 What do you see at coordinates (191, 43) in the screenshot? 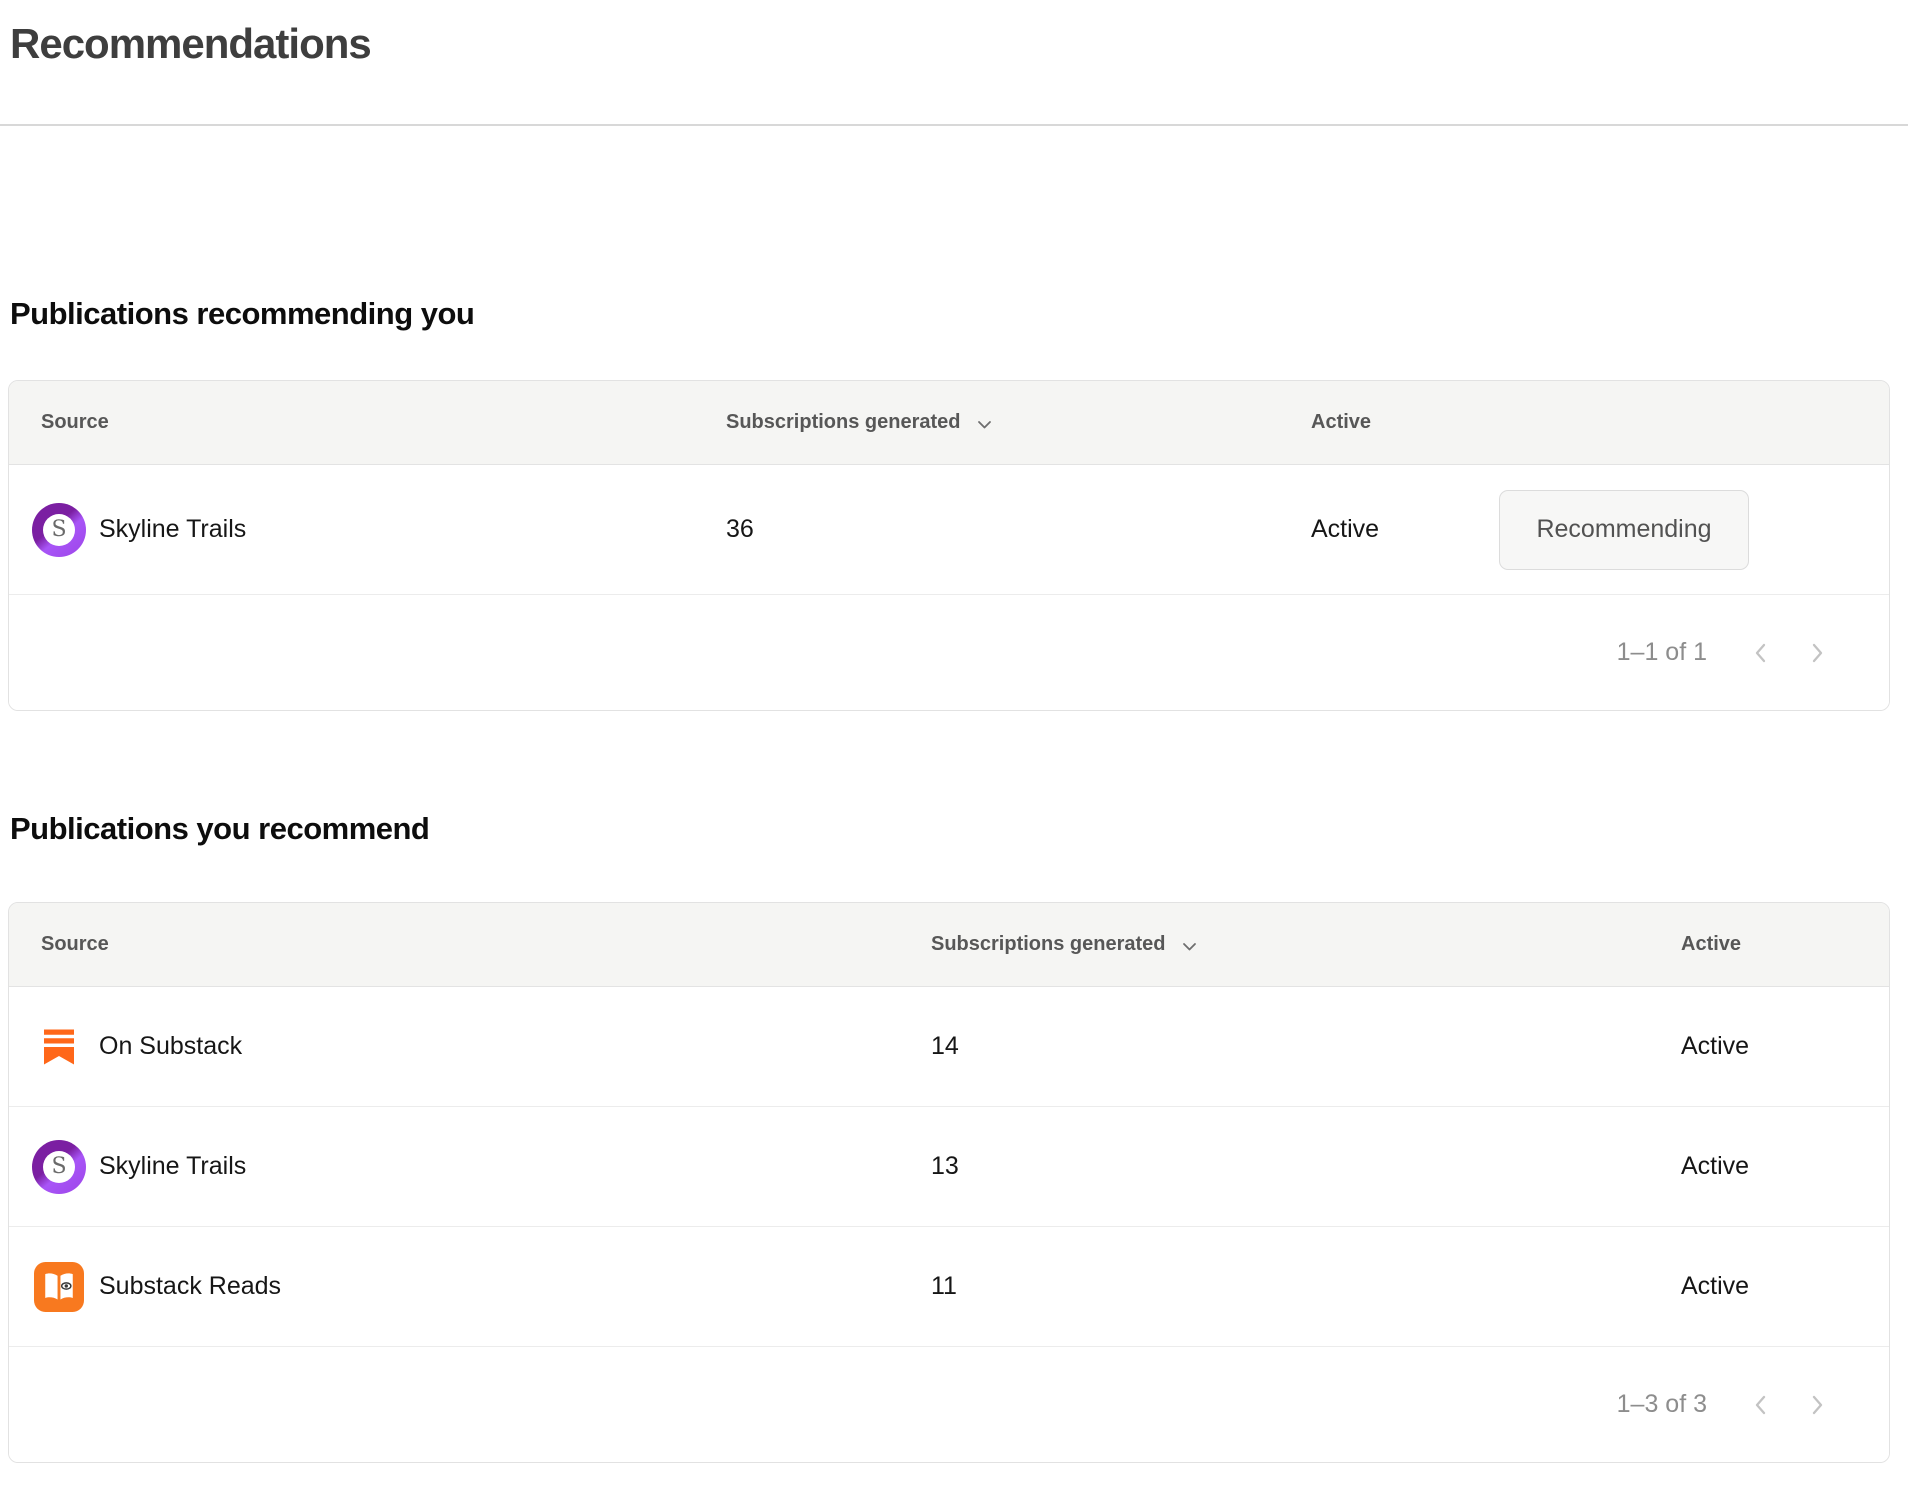
I see `page-title: Recommendations` at bounding box center [191, 43].